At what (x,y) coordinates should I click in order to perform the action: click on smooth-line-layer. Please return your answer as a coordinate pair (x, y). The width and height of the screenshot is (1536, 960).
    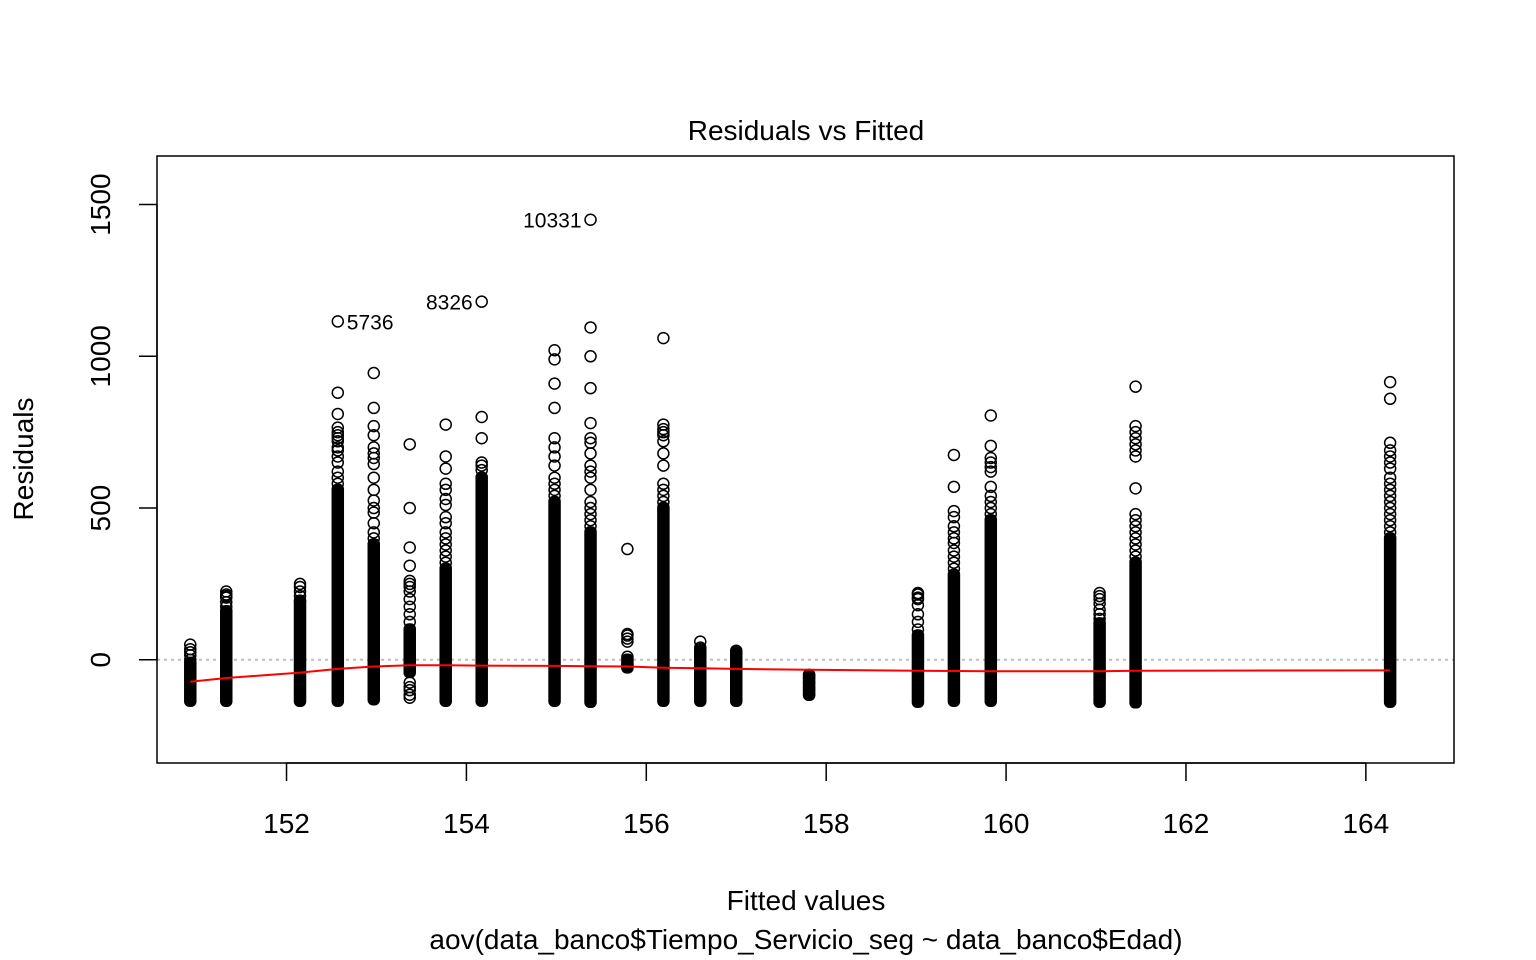
    Looking at the image, I should click on (790, 673).